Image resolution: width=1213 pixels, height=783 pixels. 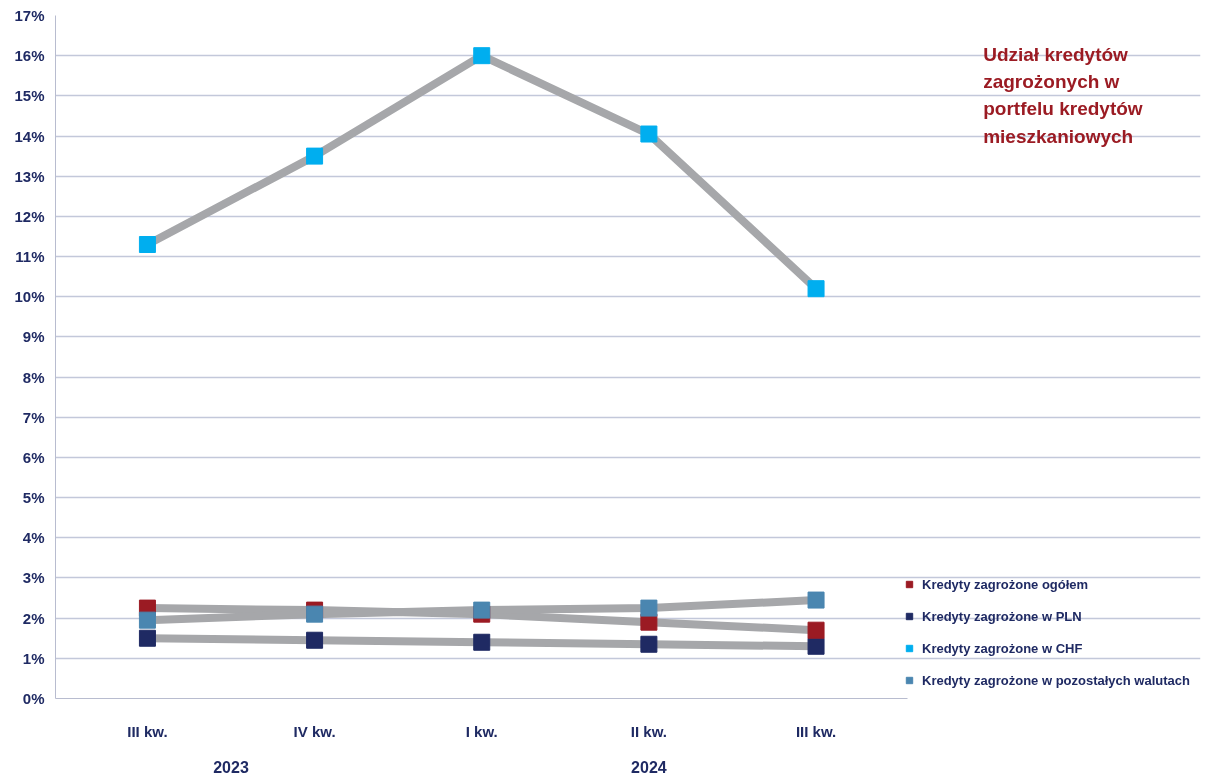 What do you see at coordinates (1063, 95) in the screenshot?
I see `text: Udział kredytów zagrożonych w portfelu kredytów mieszkaniowych` at bounding box center [1063, 95].